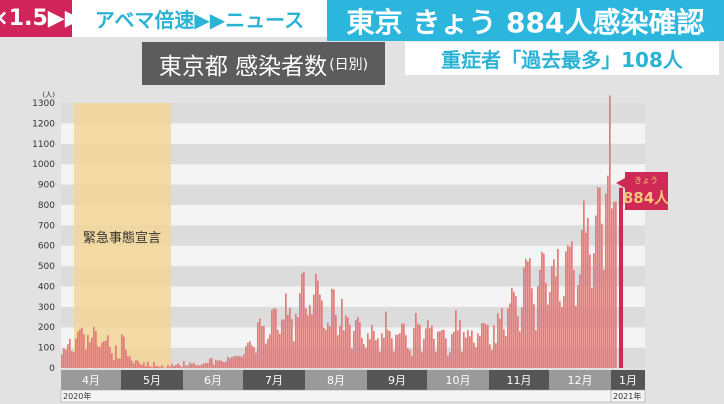 The width and height of the screenshot is (724, 404). What do you see at coordinates (122, 238) in the screenshot?
I see `emergency-declaration-label: 緊急事態宣言` at bounding box center [122, 238].